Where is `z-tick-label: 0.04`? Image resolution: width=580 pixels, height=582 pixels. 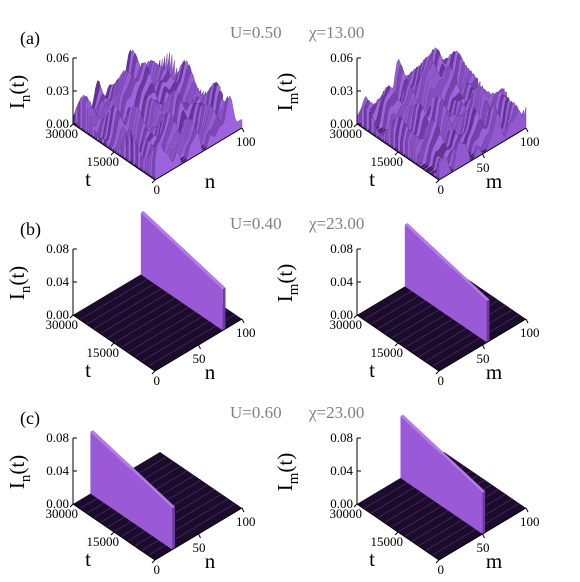 z-tick-label: 0.04 is located at coordinates (57, 281).